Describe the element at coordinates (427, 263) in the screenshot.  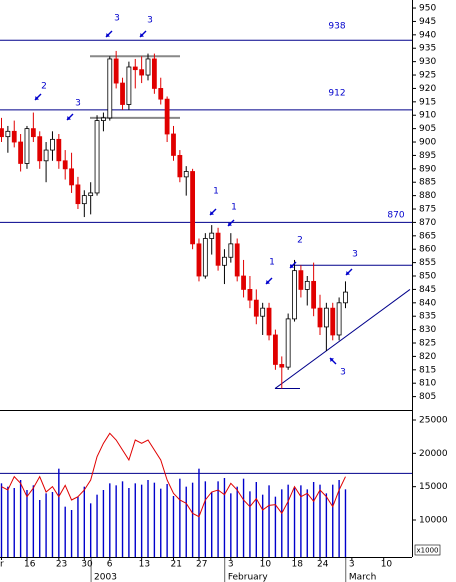
I see `y-tick-label: 855` at that location.